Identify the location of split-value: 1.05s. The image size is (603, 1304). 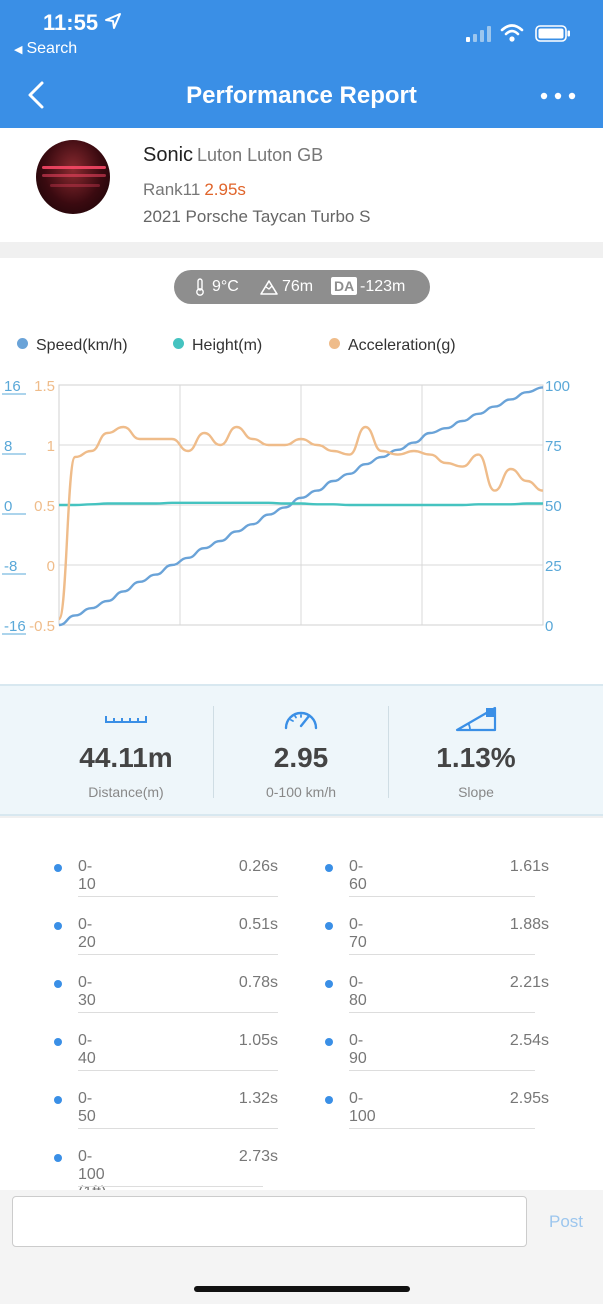
(258, 1040).